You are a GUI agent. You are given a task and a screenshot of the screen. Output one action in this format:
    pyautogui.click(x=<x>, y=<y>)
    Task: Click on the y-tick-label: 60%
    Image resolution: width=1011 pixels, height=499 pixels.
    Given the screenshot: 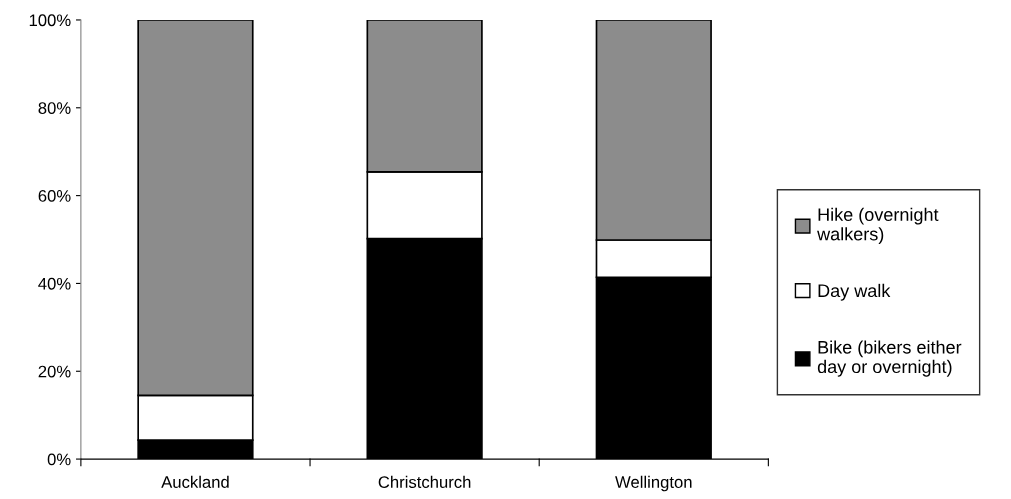 What is the action you would take?
    pyautogui.click(x=54, y=196)
    